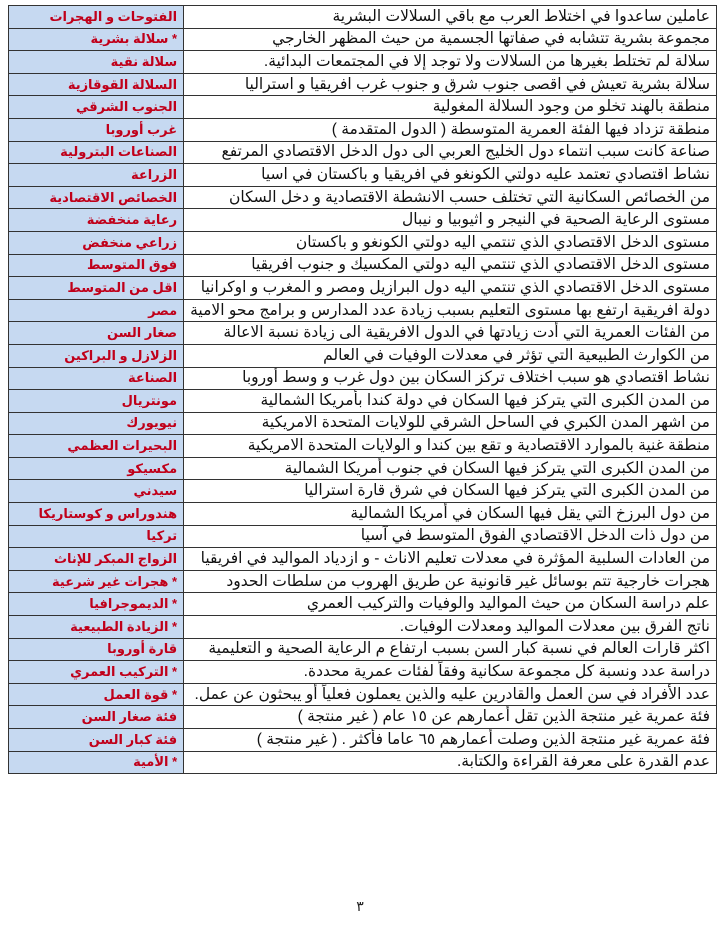 This screenshot has width=720, height=931. What do you see at coordinates (96, 491) in the screenshot?
I see `term-cell: سيدني` at bounding box center [96, 491].